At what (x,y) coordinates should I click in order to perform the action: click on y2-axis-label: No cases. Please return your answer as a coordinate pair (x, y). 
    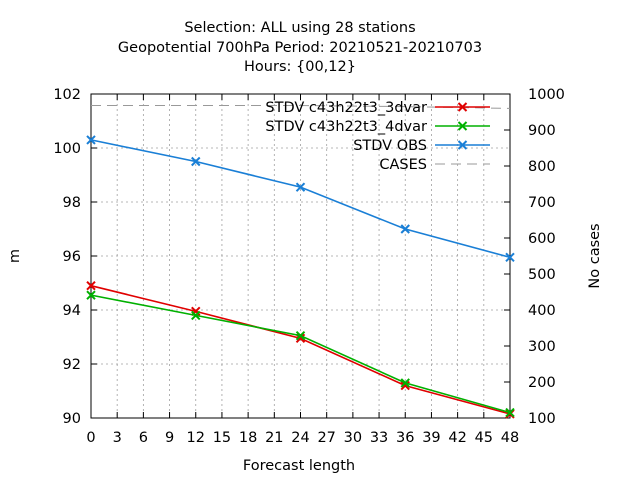
    Looking at the image, I should click on (595, 255).